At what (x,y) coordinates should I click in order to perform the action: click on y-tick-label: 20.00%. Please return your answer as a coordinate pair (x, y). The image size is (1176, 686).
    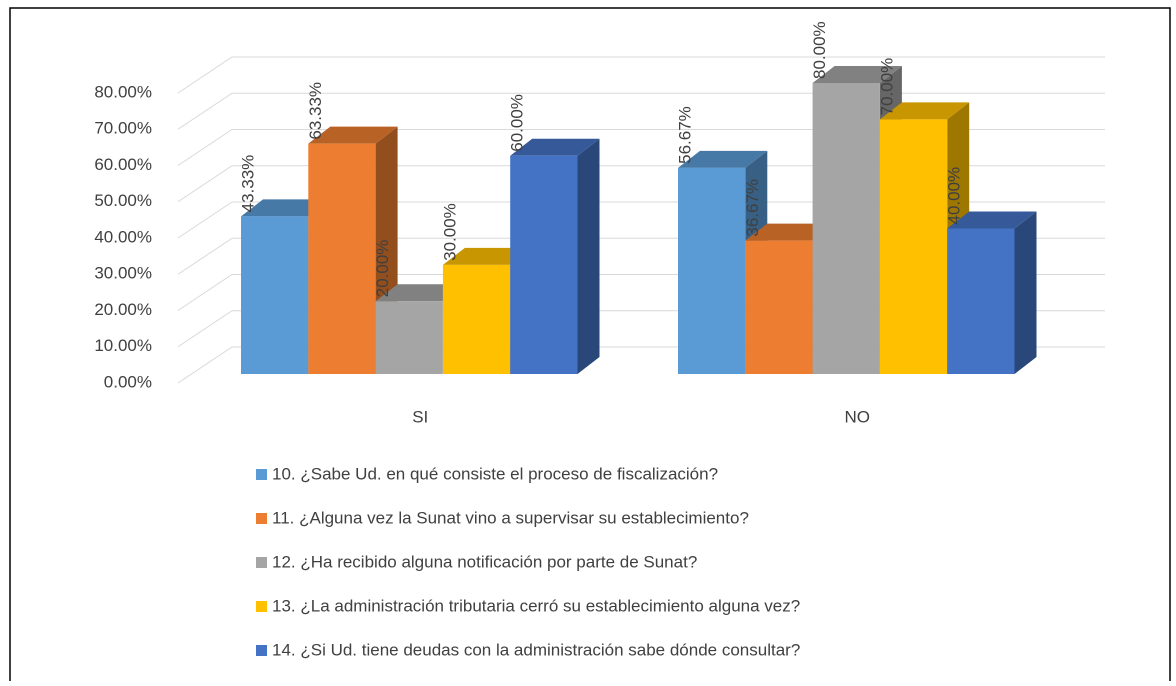
    Looking at the image, I should click on (123, 309).